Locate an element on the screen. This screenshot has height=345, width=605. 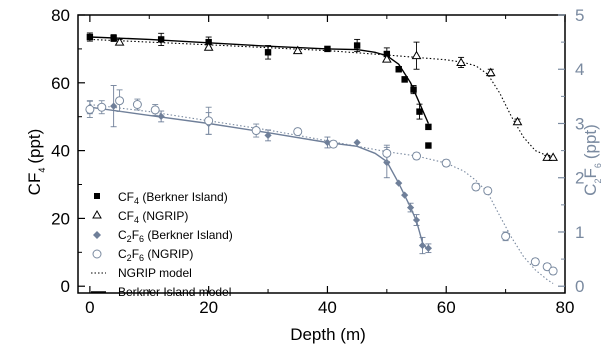
y-left-tick-label: 40 is located at coordinates (60, 151).